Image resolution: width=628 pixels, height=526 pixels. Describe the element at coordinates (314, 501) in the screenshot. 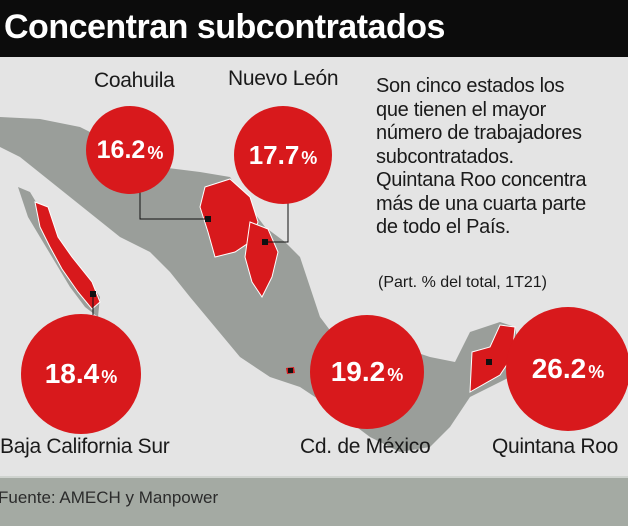

I see `footer: Fuente: AMECH y Manpower` at that location.